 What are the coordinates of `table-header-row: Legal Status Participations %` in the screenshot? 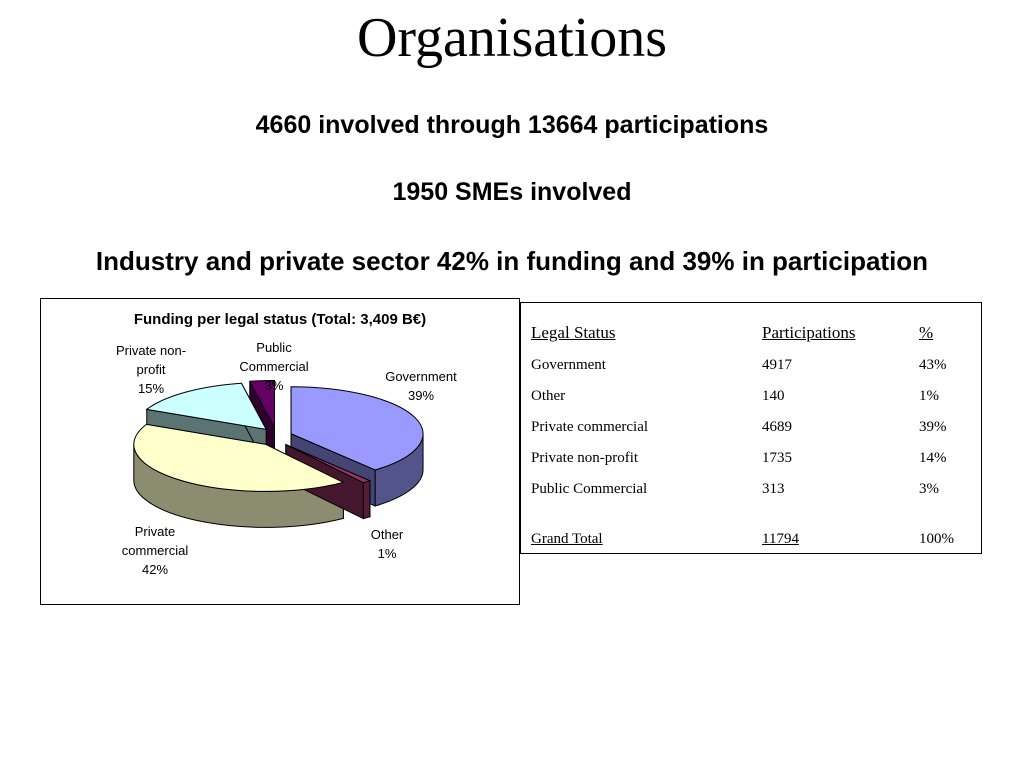 It's located at (751, 334).